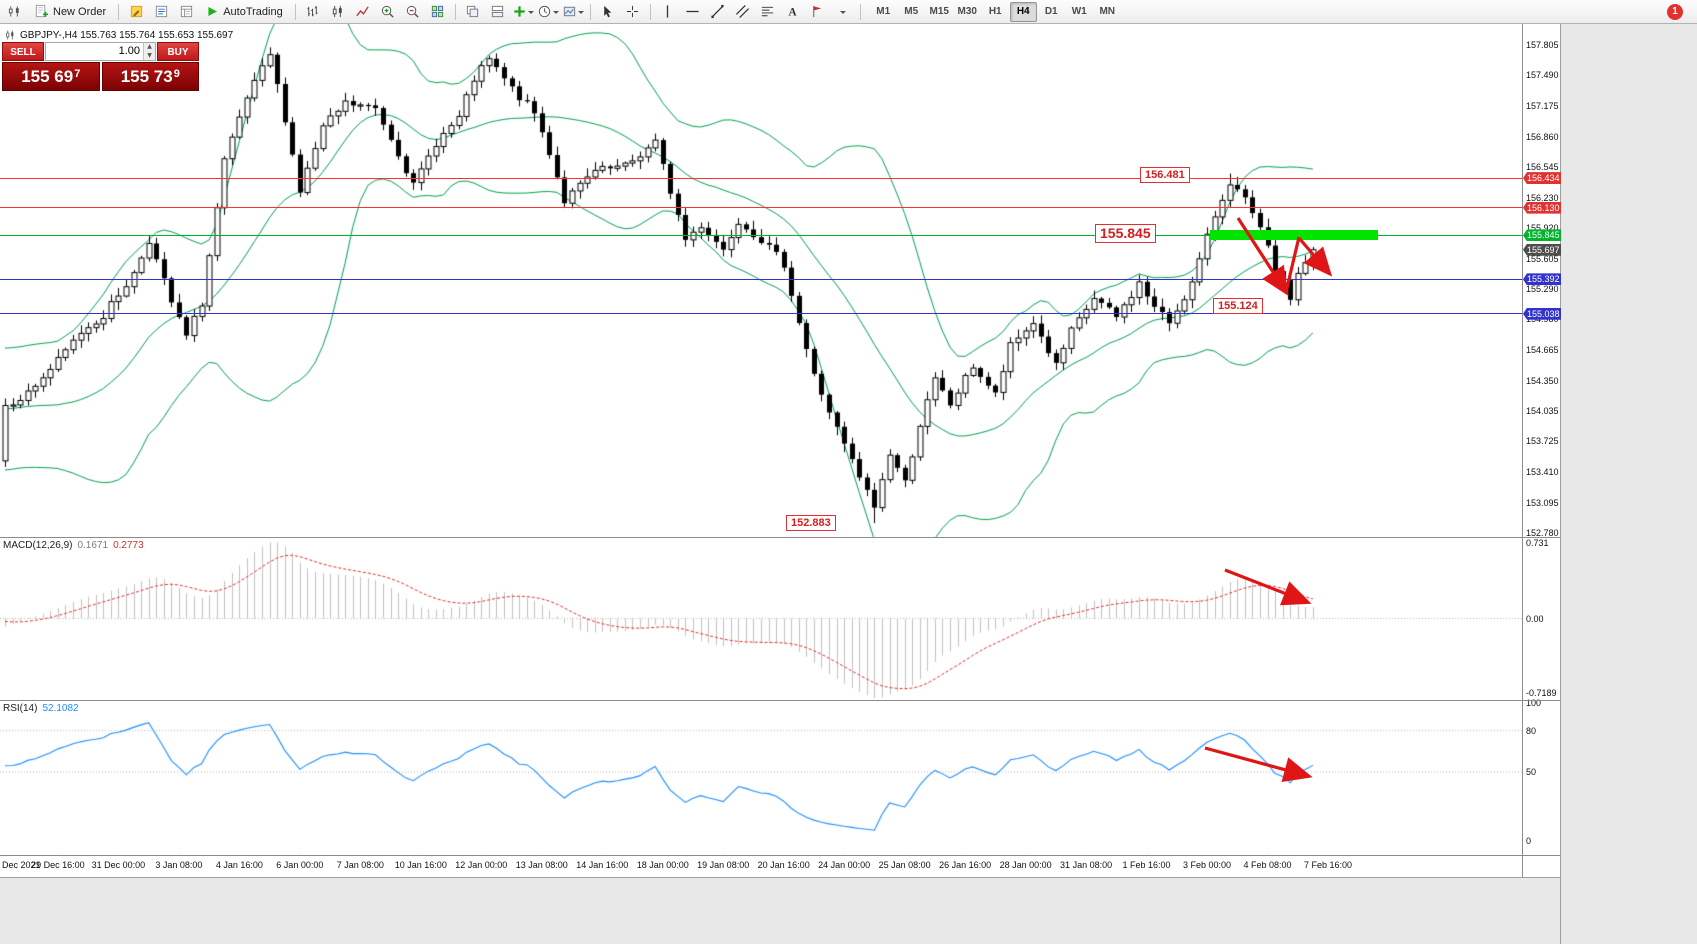 This screenshot has height=944, width=1697. I want to click on arrange-windows-icon, so click(498, 12).